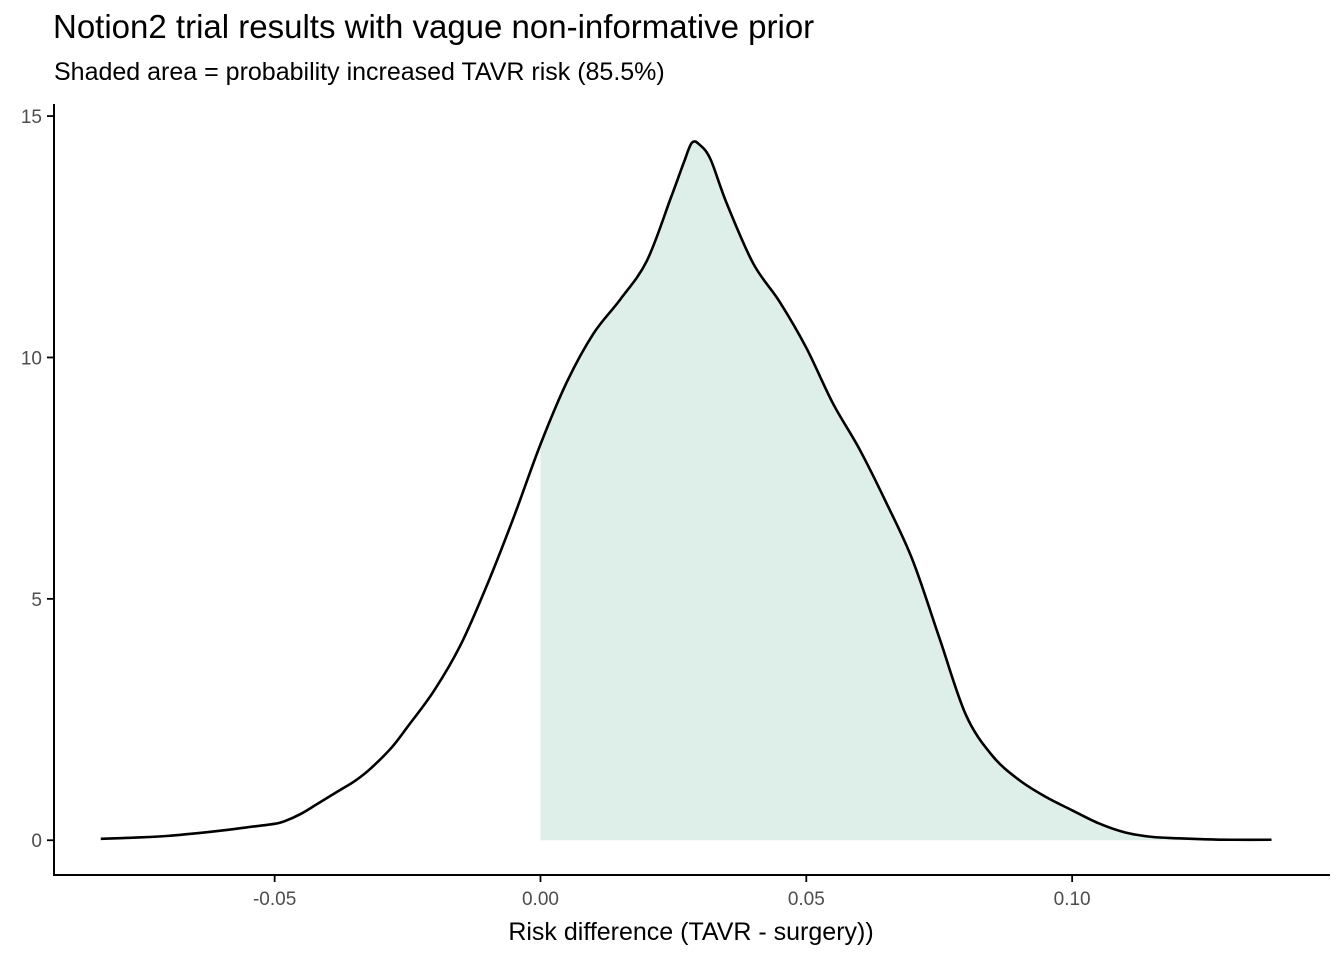  What do you see at coordinates (540, 899) in the screenshot?
I see `x-tick-label: 0.00` at bounding box center [540, 899].